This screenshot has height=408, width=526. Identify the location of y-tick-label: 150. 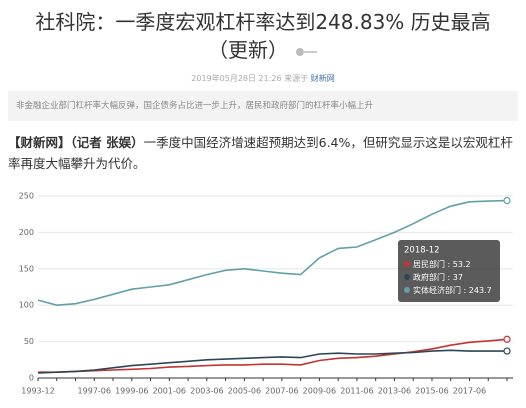
(26, 268).